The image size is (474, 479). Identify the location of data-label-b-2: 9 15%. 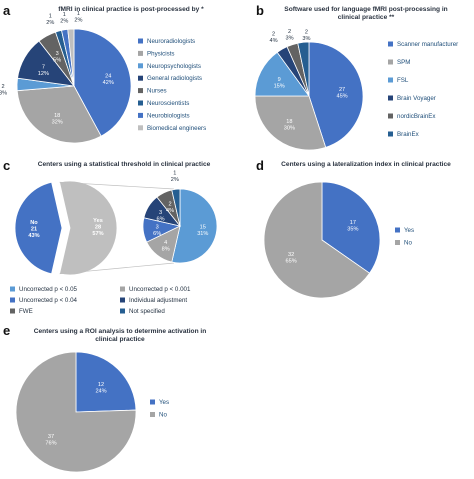
(279, 83).